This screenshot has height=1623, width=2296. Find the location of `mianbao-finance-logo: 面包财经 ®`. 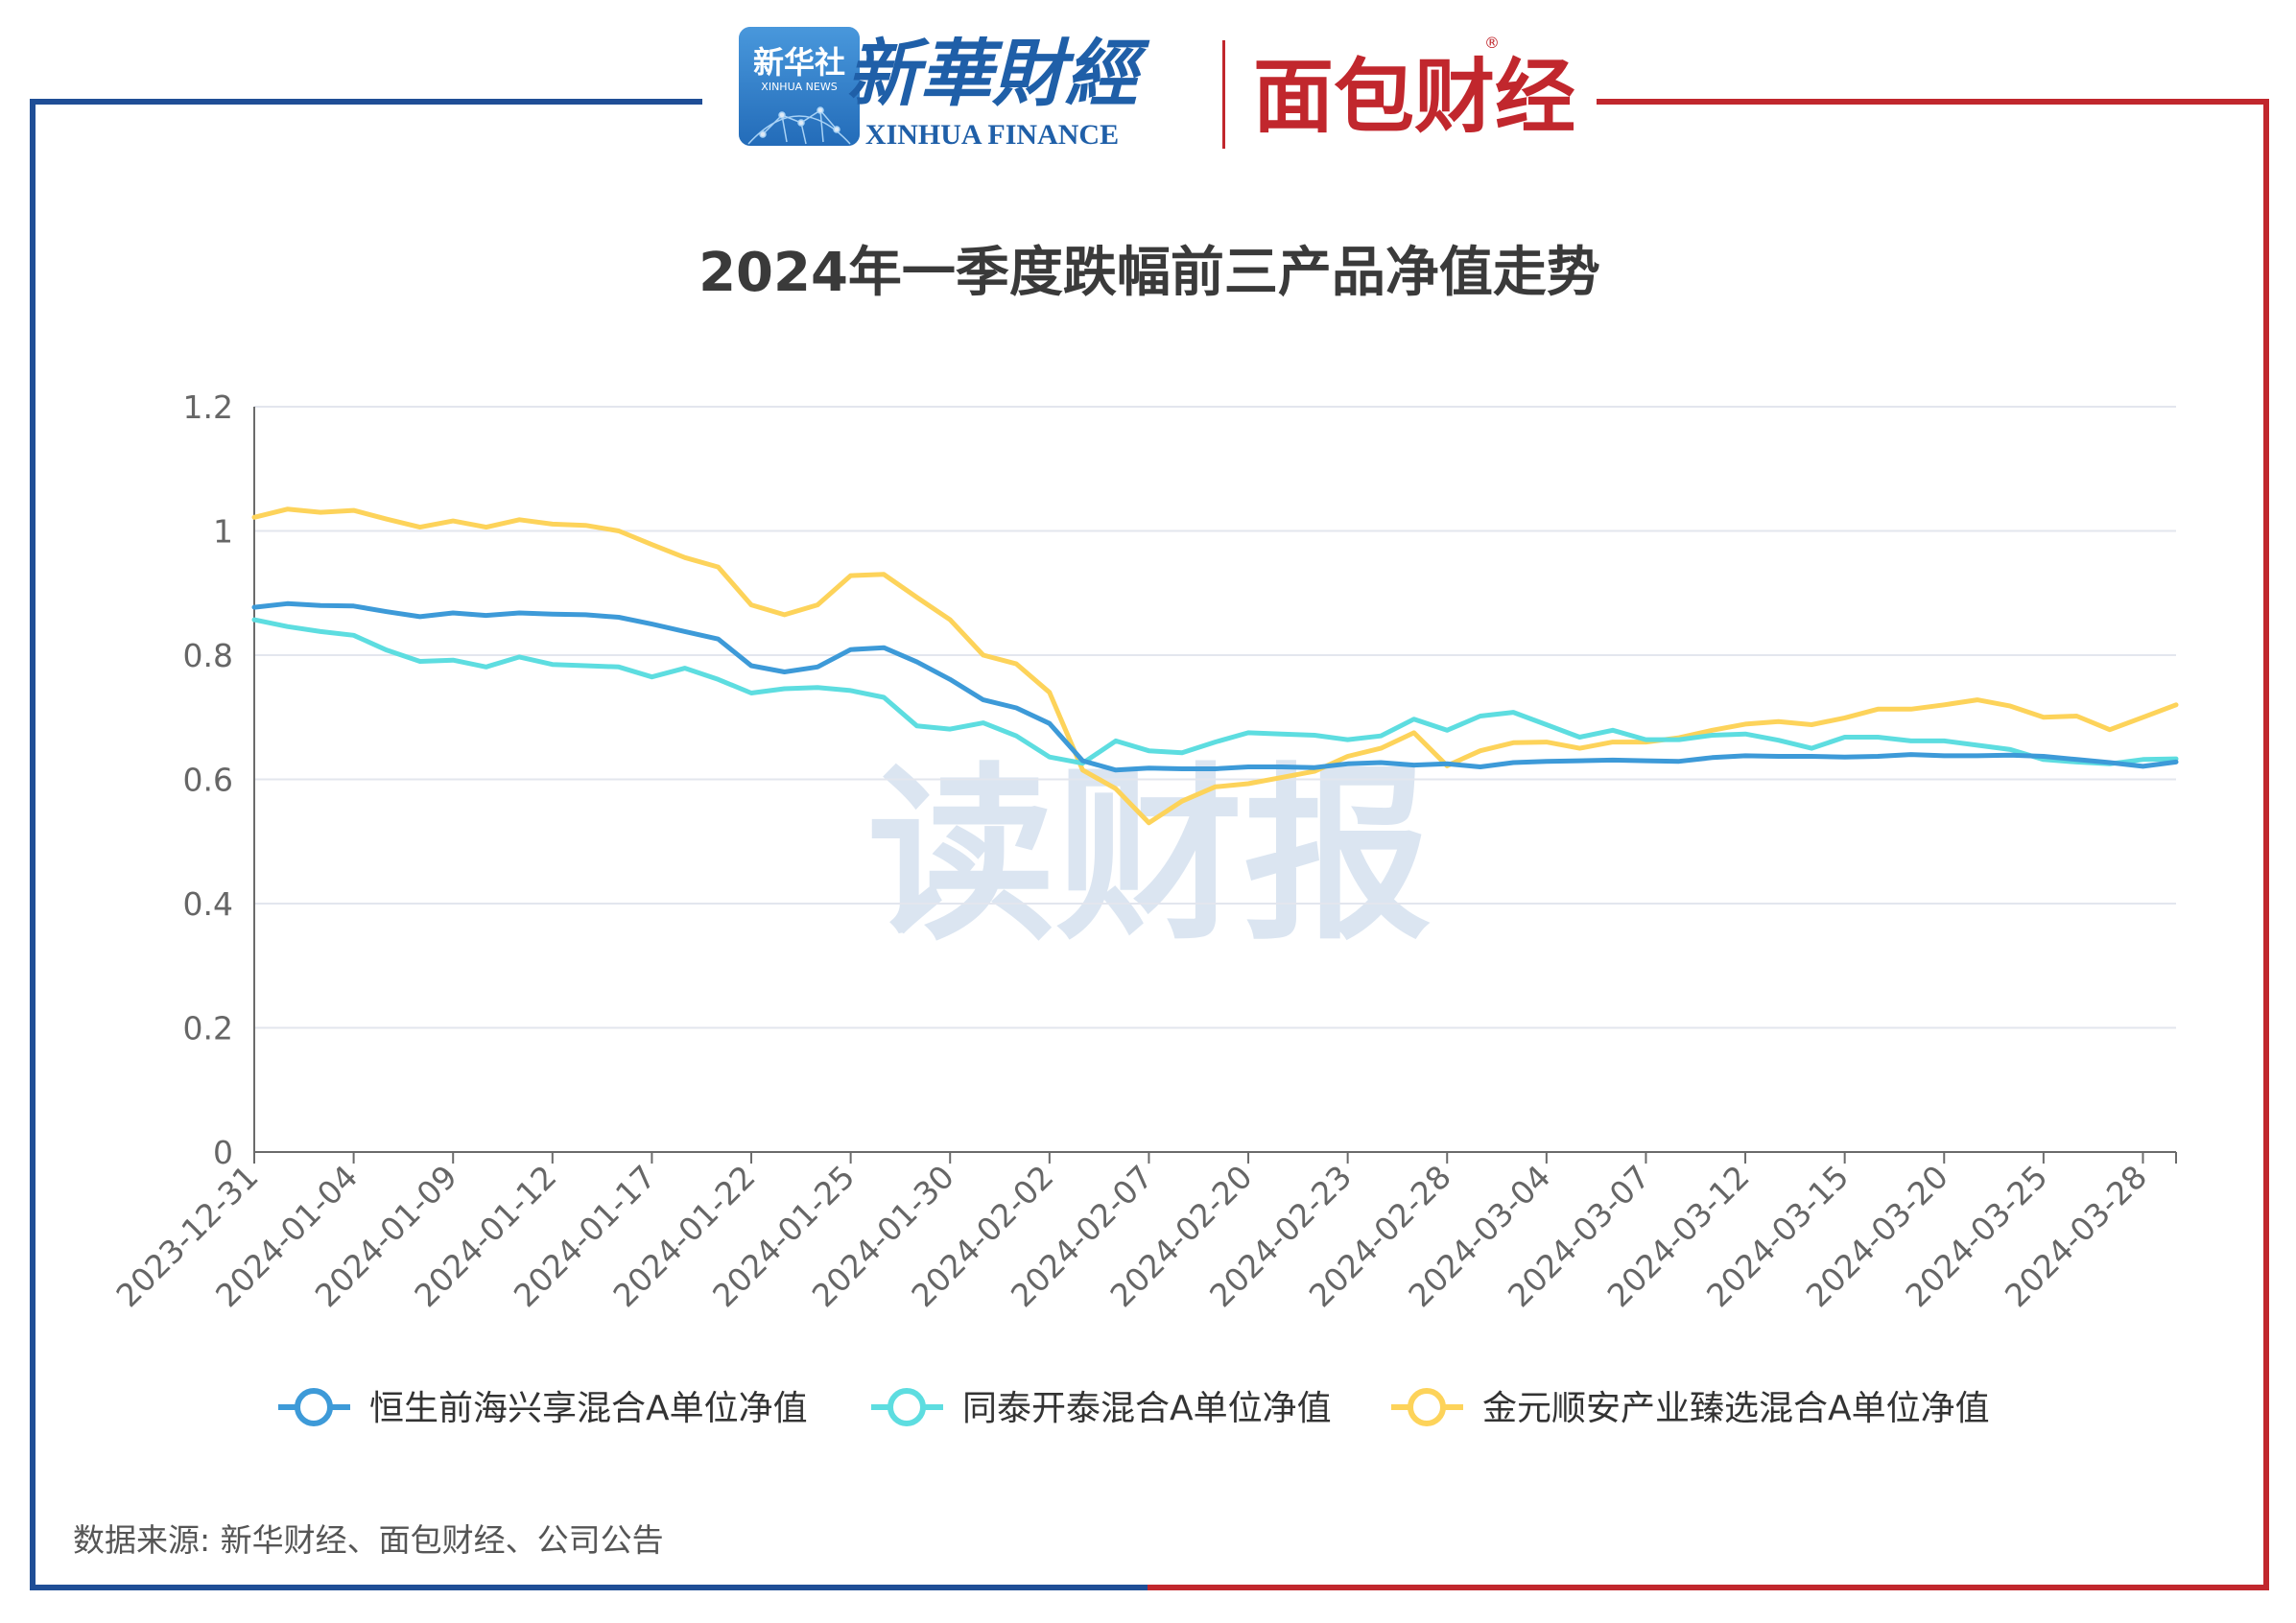

mianbao-finance-logo: 面包财经 ® is located at coordinates (1414, 89).